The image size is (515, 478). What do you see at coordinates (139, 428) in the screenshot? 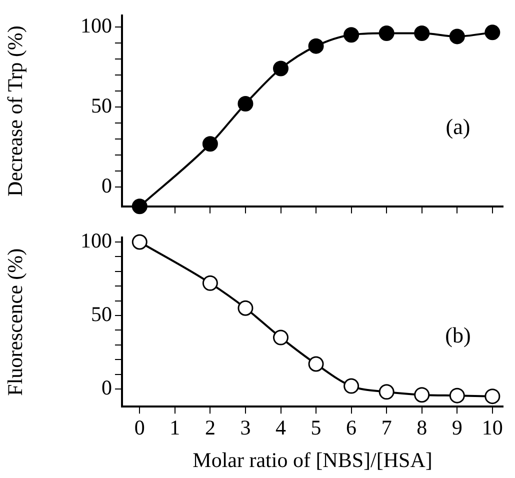
I see `x-tick-label: 0` at bounding box center [139, 428].